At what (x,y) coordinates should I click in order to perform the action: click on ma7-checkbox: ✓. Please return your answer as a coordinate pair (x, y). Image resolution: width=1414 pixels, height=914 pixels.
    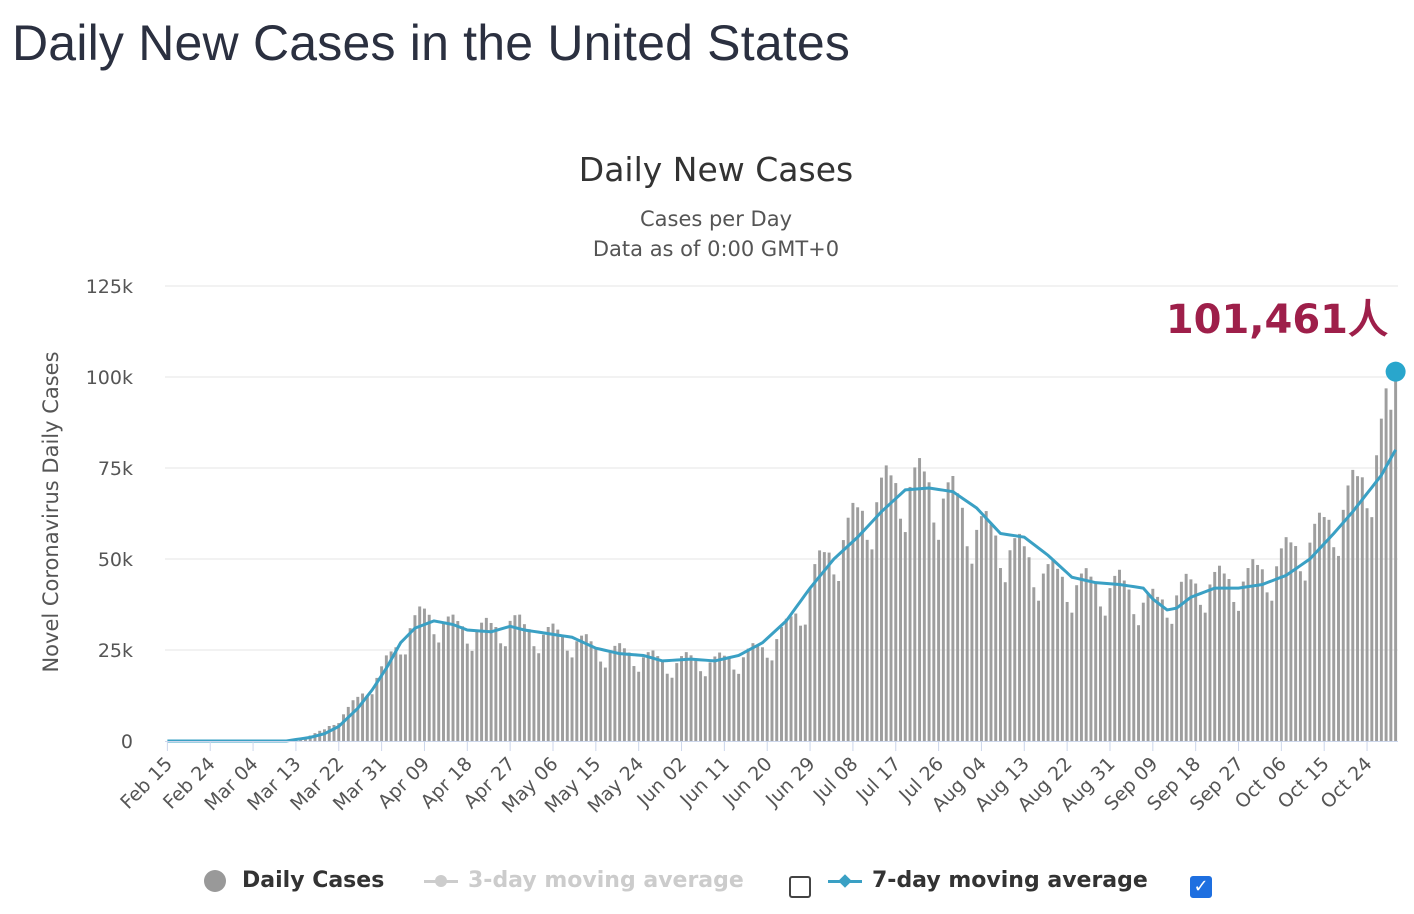
    Looking at the image, I should click on (1201, 887).